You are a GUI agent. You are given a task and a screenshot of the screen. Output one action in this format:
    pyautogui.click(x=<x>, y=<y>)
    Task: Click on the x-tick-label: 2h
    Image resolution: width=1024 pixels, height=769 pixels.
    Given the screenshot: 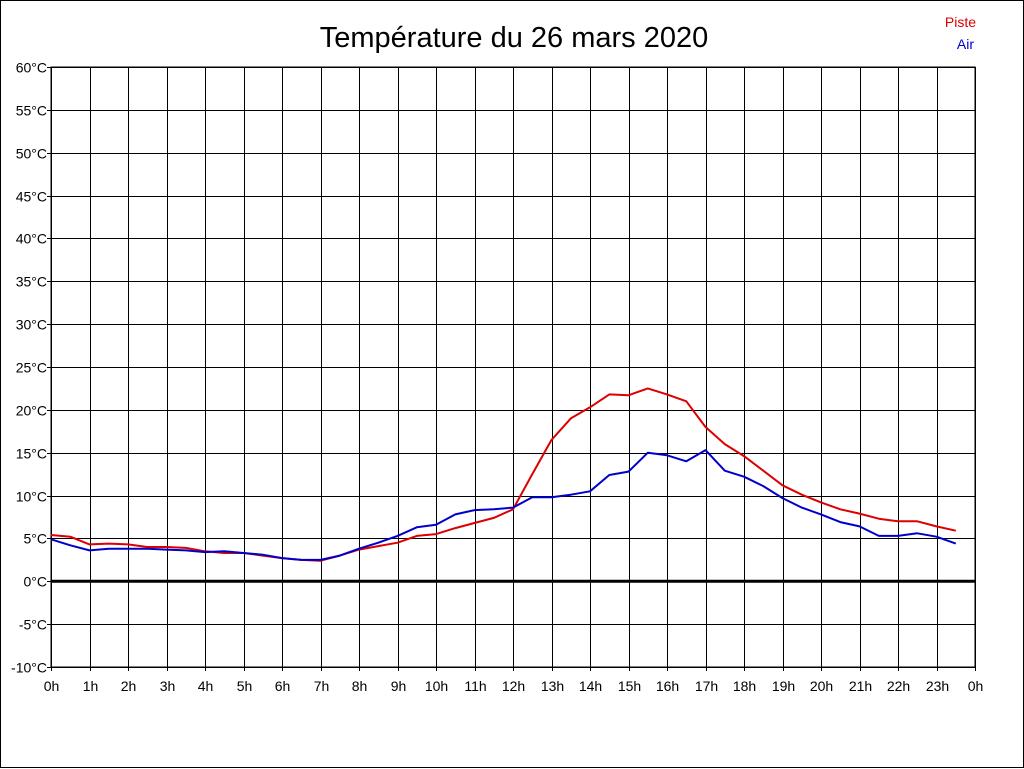 What is the action you would take?
    pyautogui.click(x=129, y=686)
    